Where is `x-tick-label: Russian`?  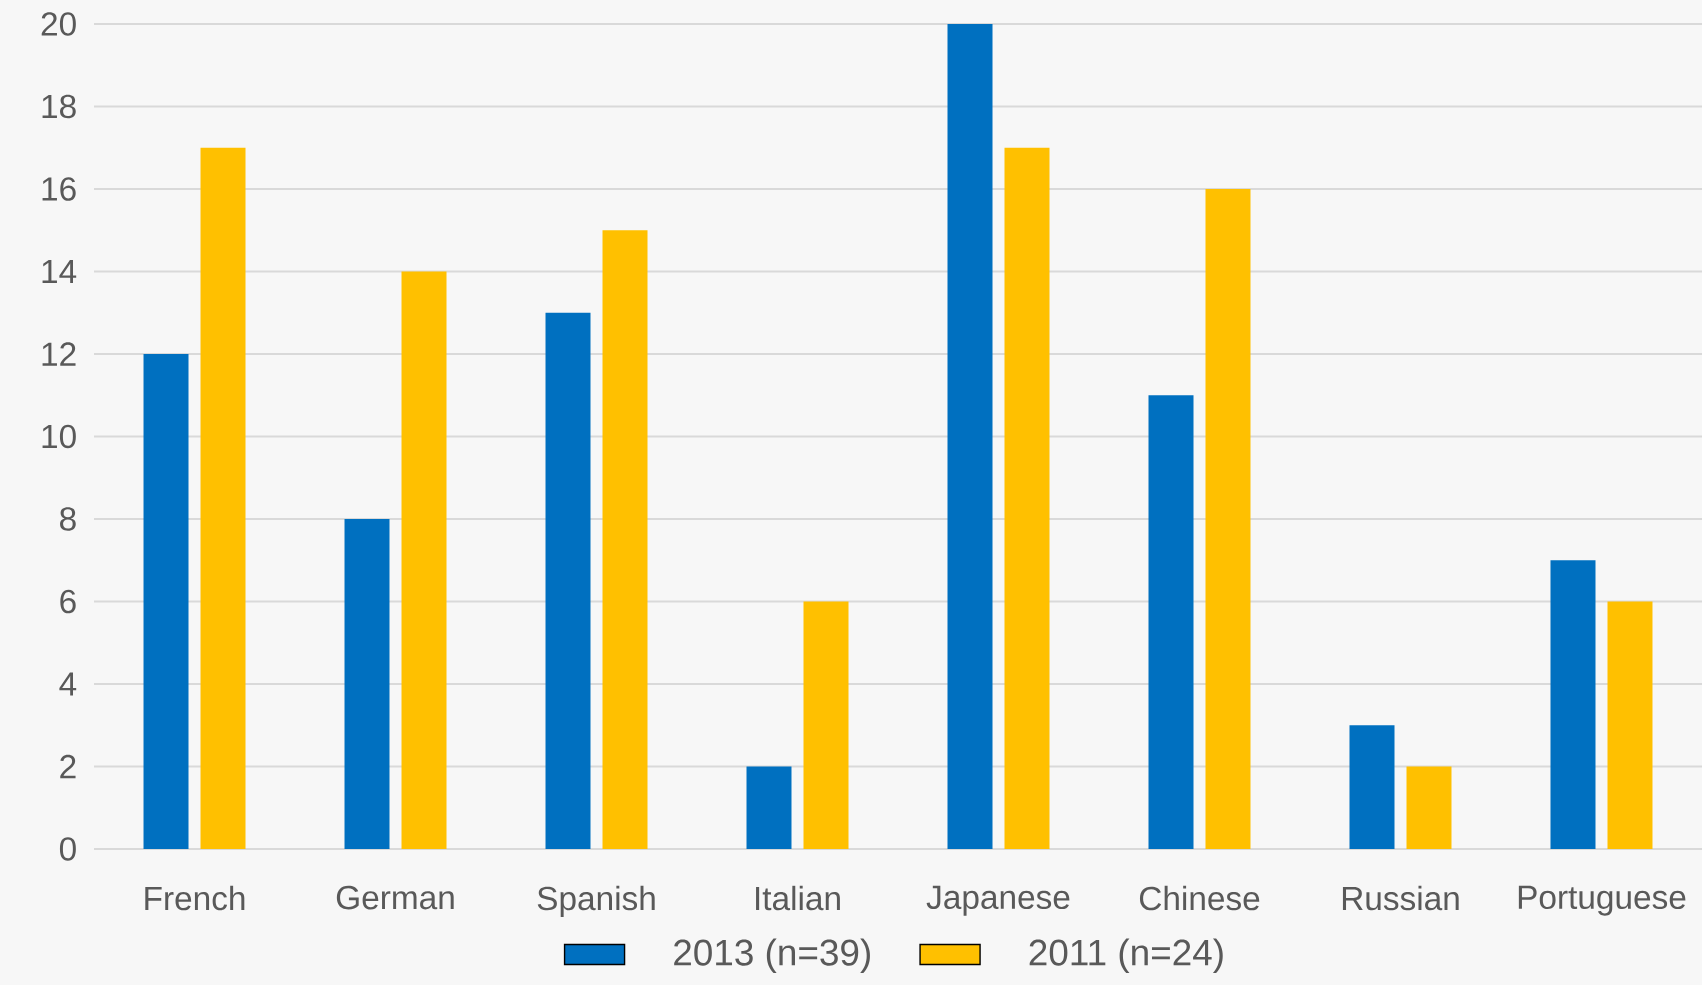 x-tick-label: Russian is located at coordinates (1400, 898).